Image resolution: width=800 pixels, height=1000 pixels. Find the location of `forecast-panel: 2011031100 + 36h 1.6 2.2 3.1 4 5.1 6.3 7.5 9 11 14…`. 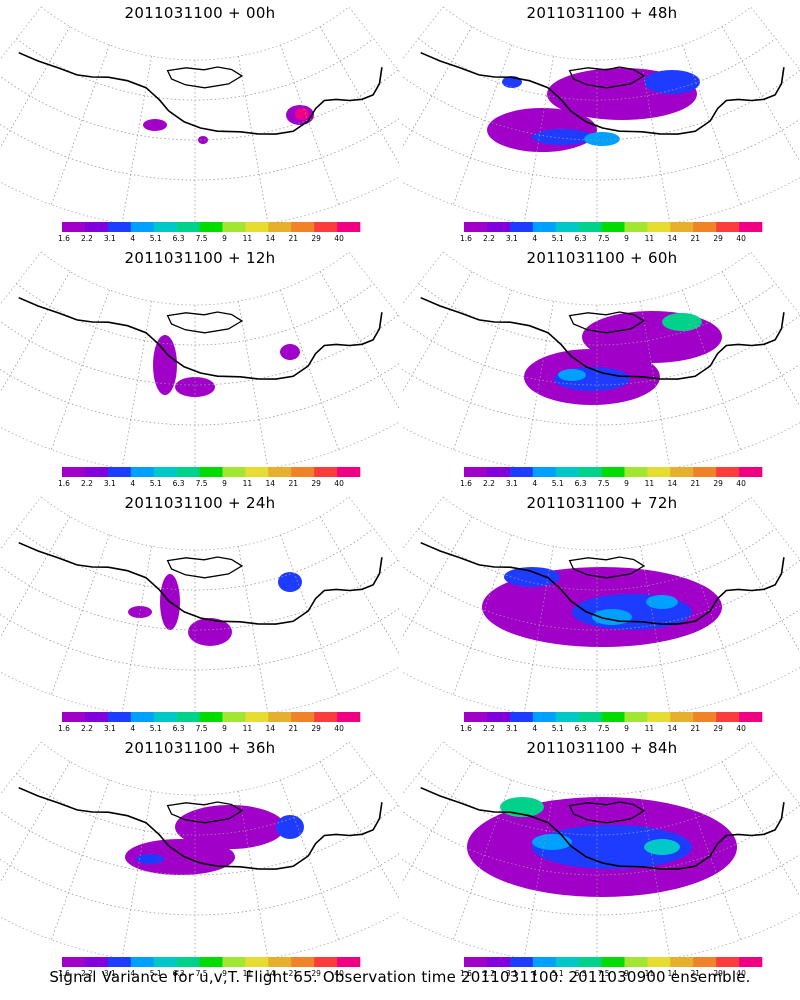

forecast-panel: 2011031100 + 36h 1.6 2.2 3.1 4 5.1 6.3 7.5 9 11 14… is located at coordinates (200, 857).